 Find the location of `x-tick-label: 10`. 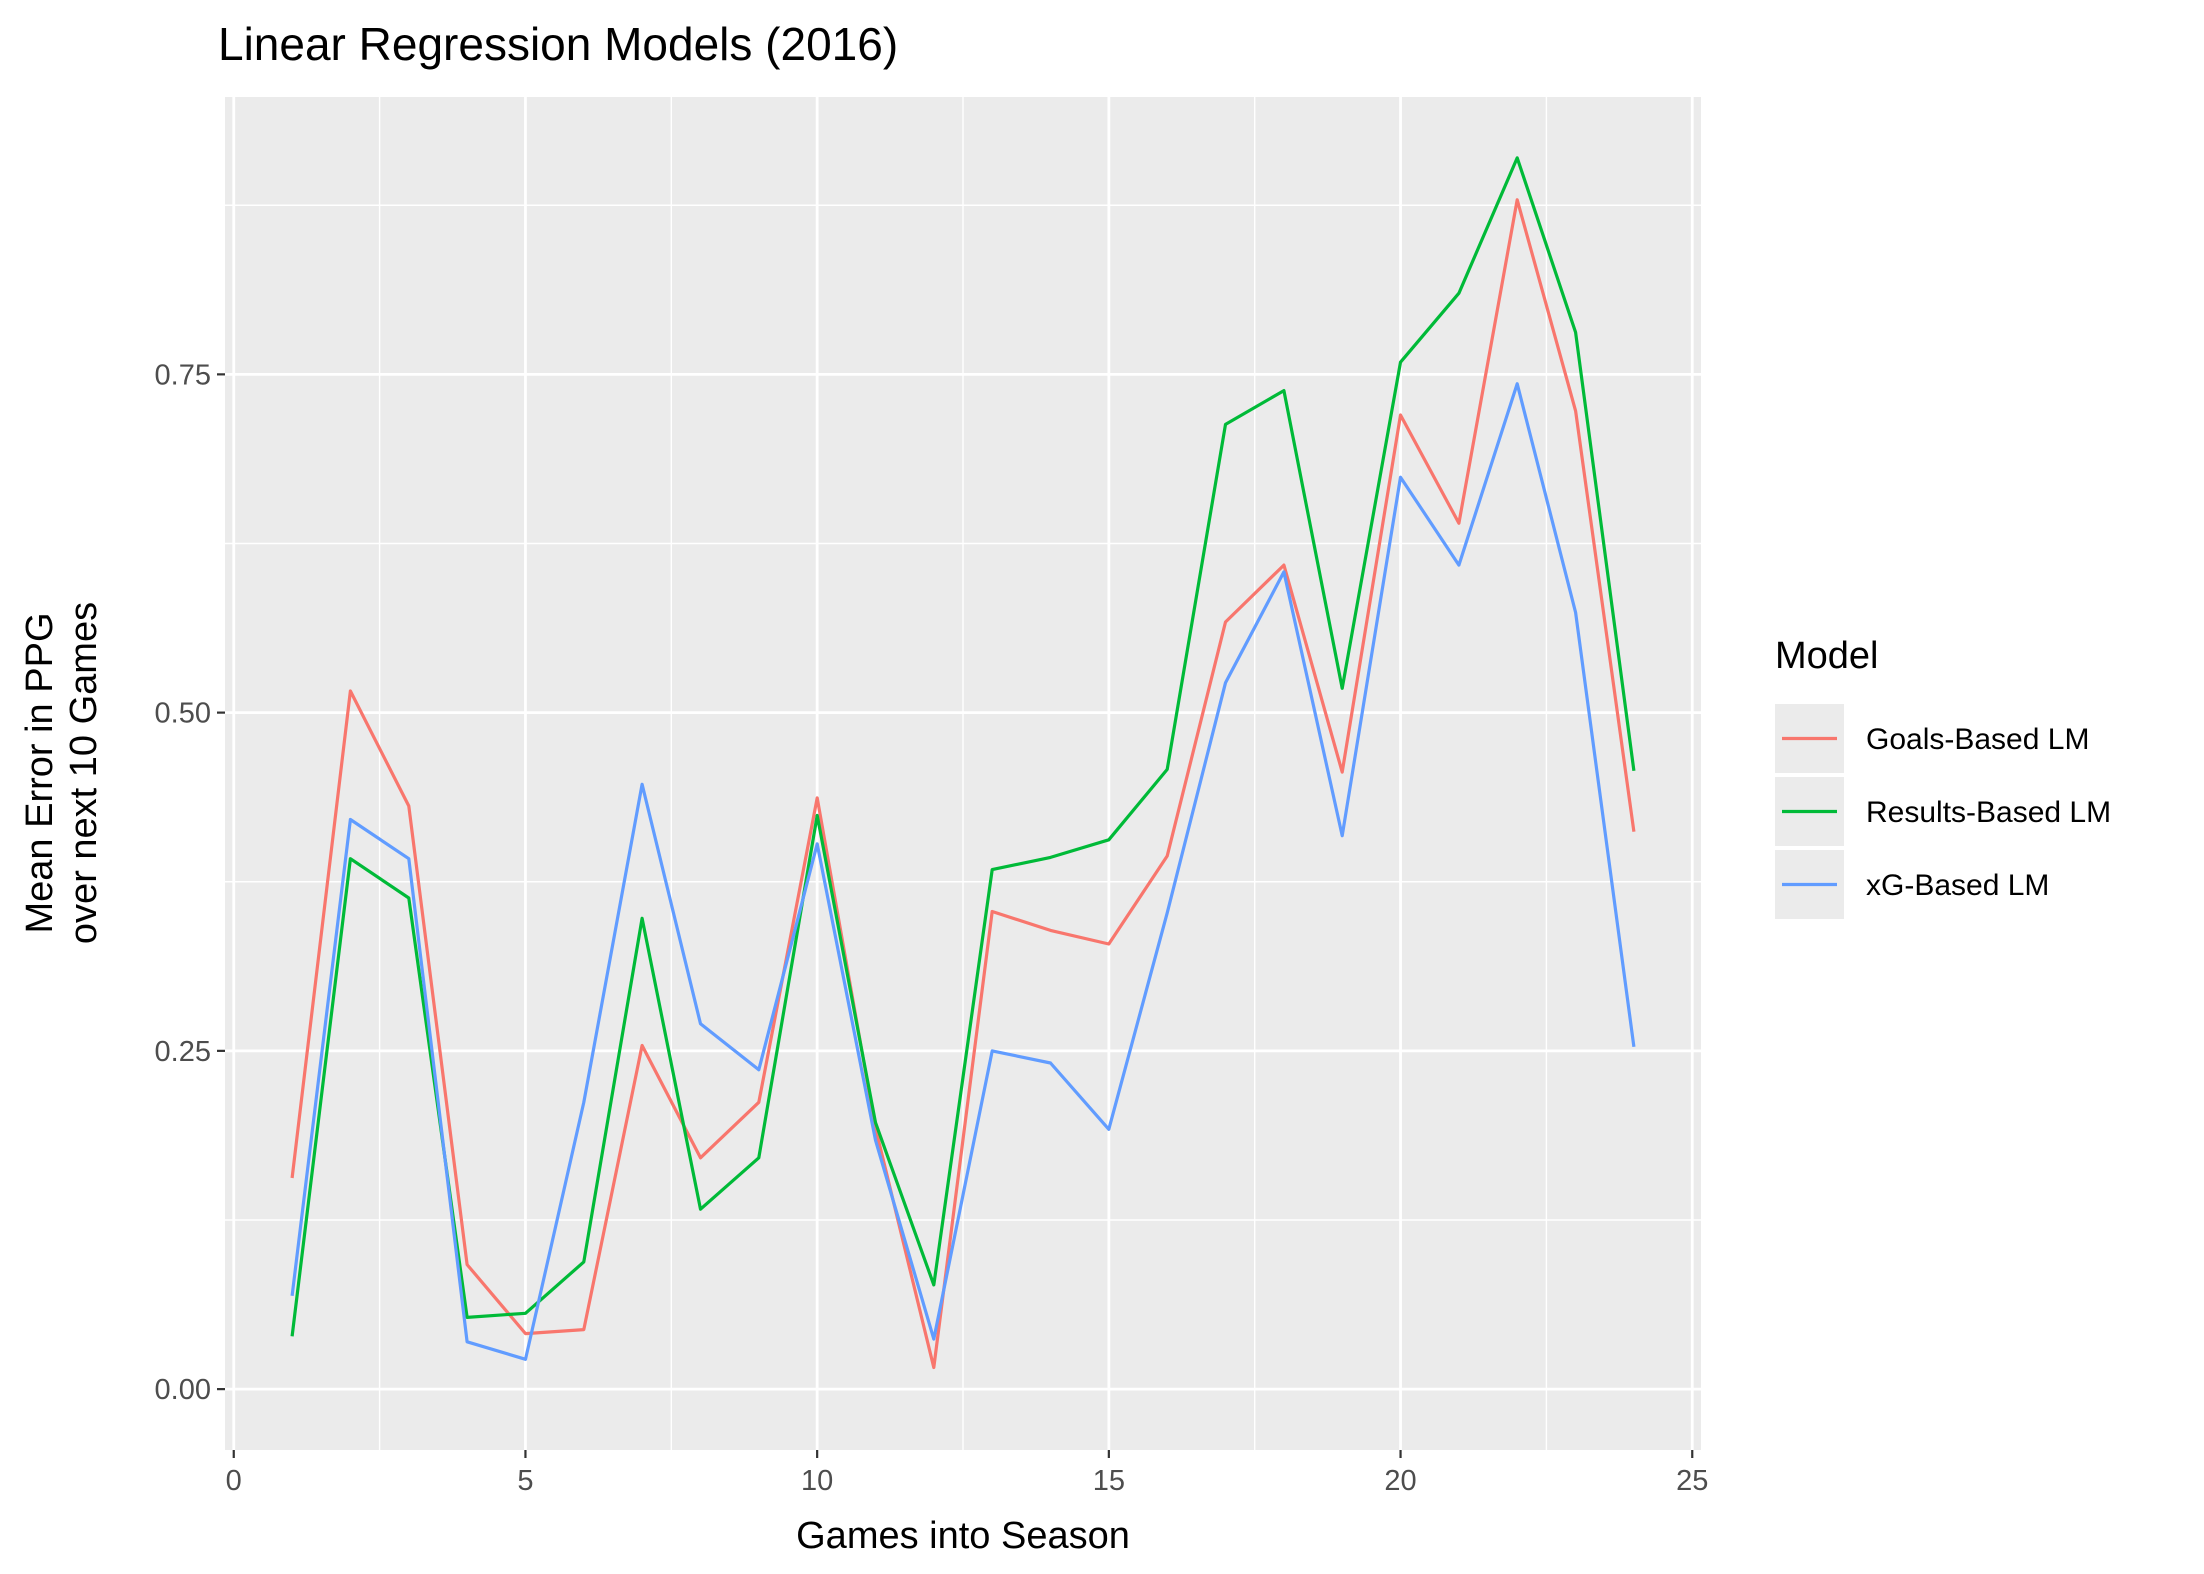

x-tick-label: 10 is located at coordinates (817, 1481).